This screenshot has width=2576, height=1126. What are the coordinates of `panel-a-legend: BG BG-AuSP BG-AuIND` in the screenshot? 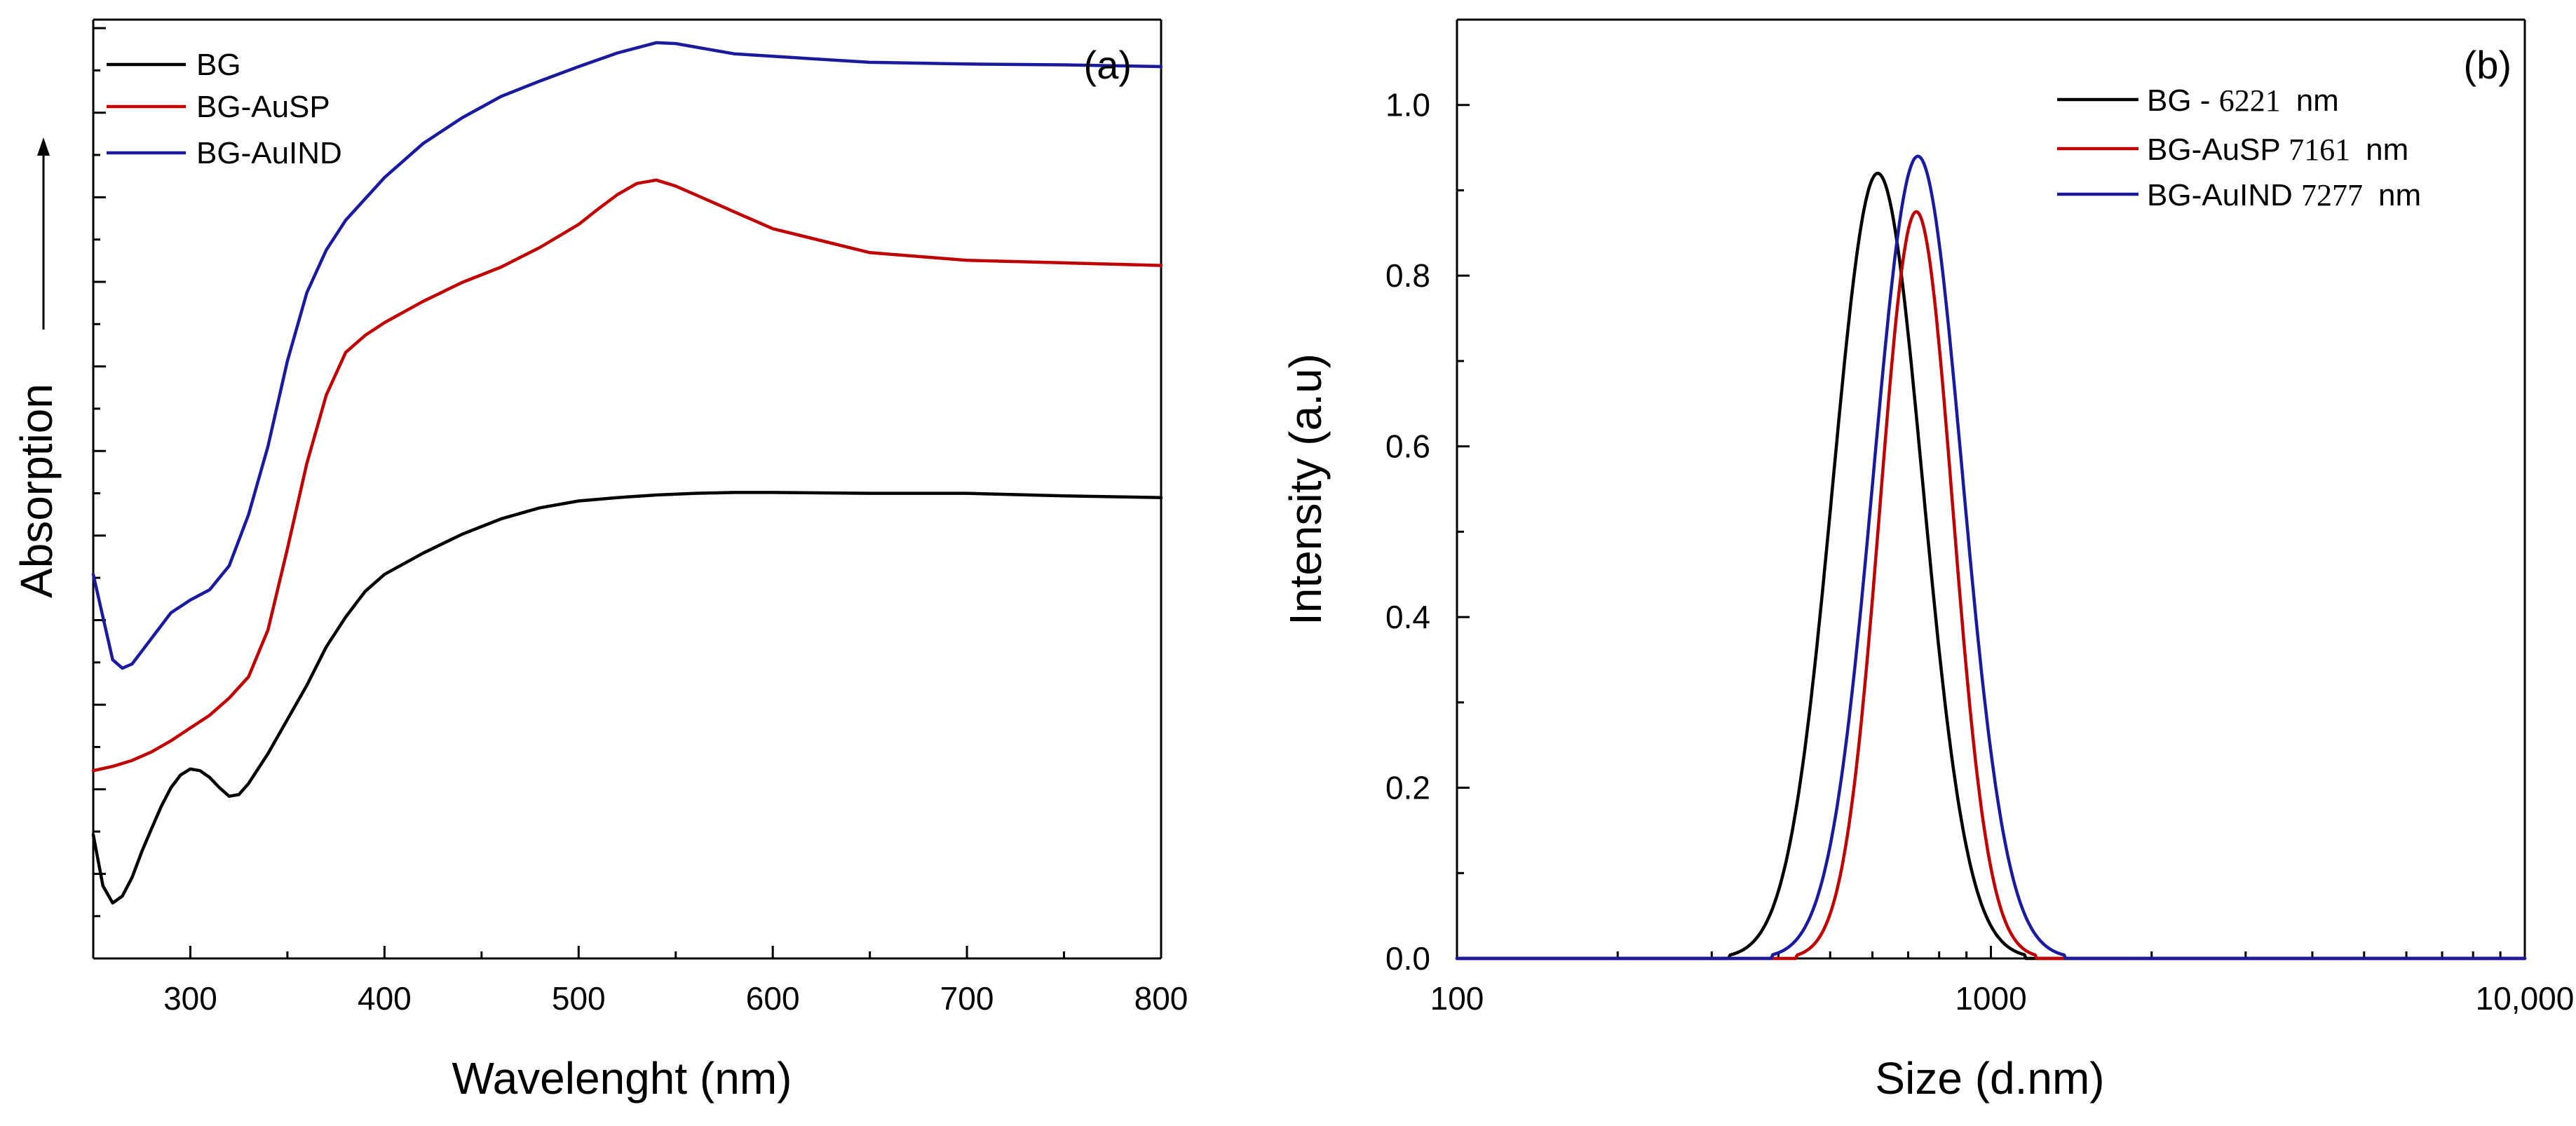 It's located at (224, 109).